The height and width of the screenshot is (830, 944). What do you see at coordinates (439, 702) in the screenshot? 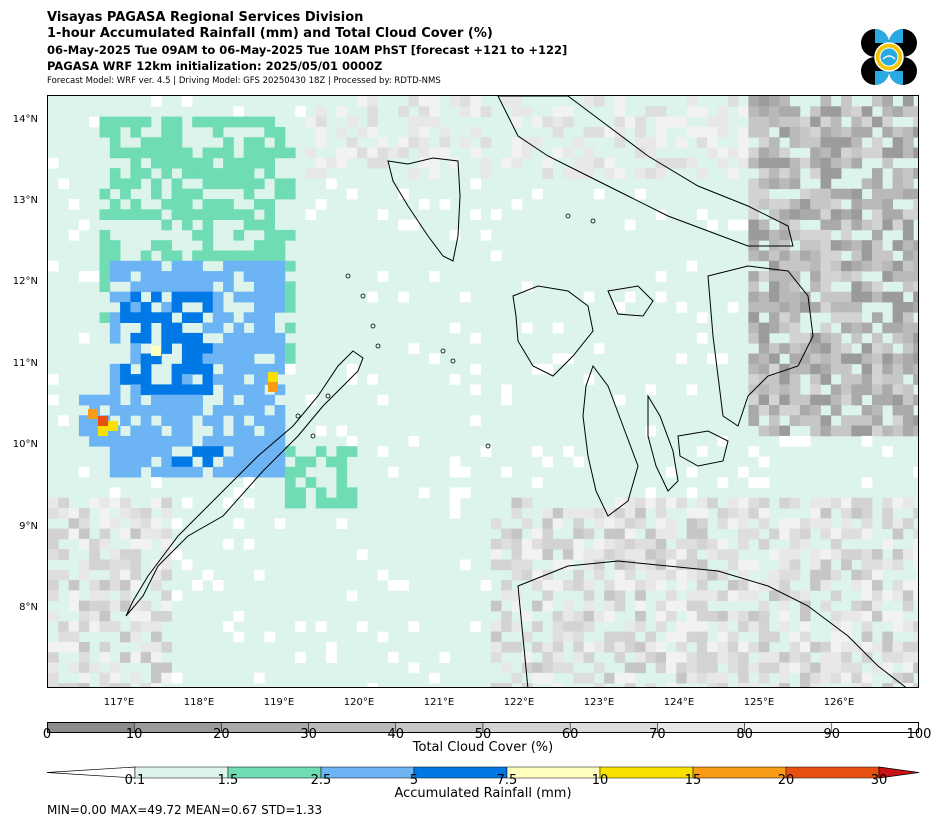
I see `lon-label: 121°E` at bounding box center [439, 702].